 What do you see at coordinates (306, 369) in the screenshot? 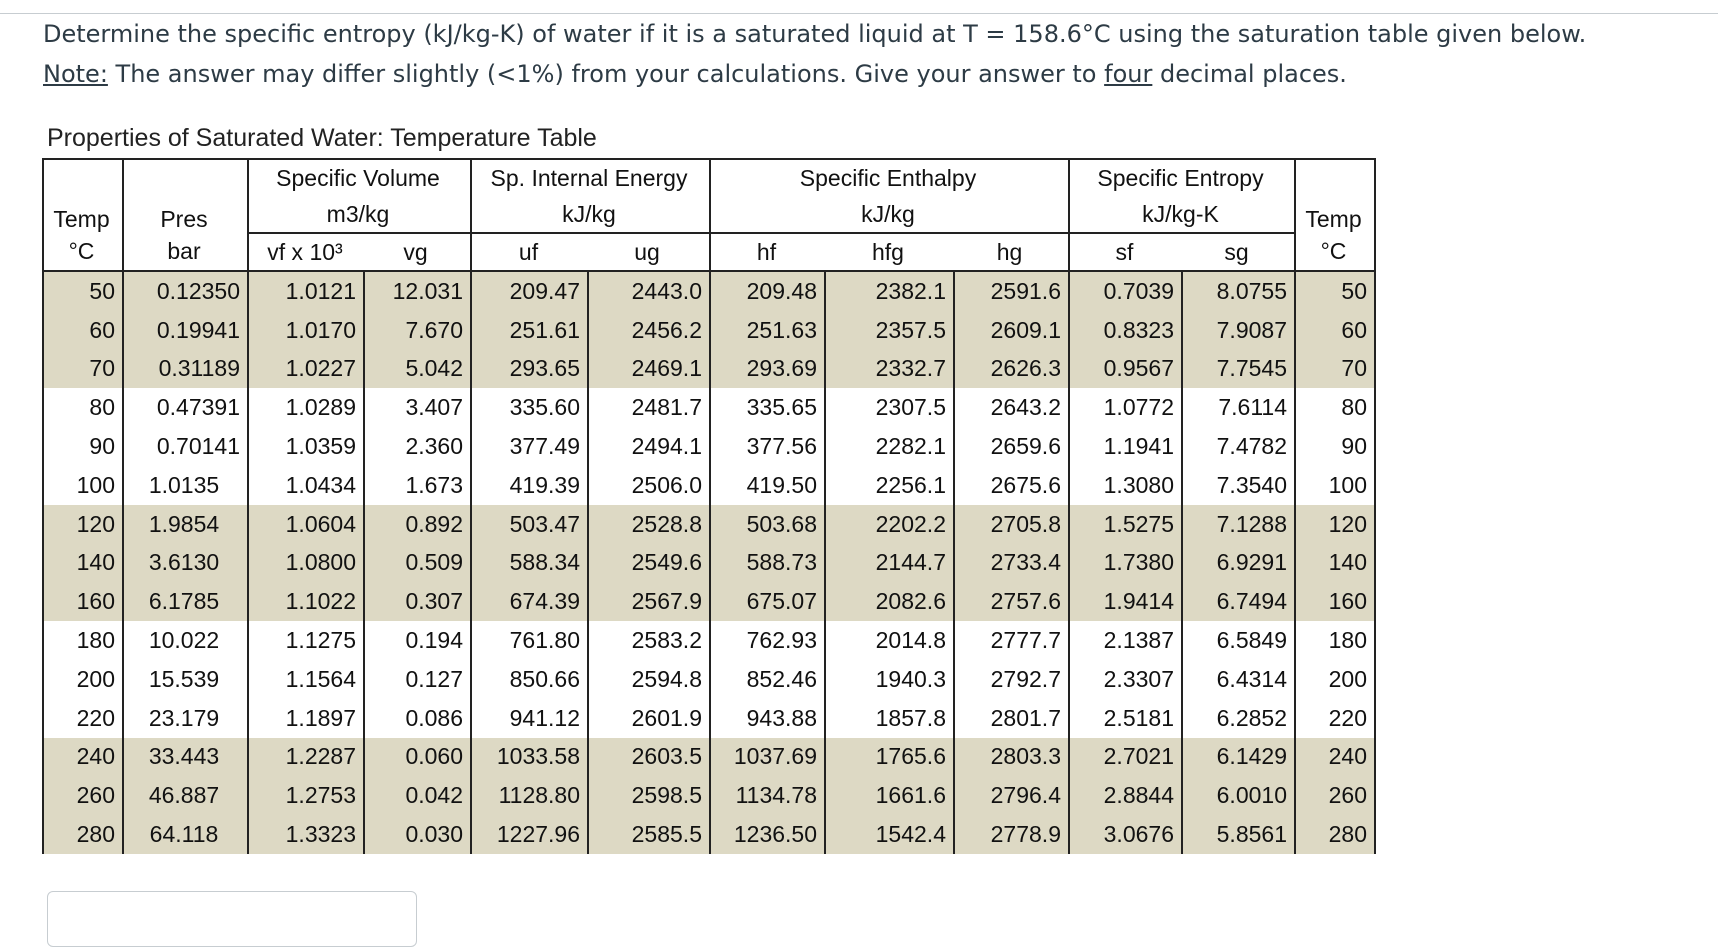
I see `table-cell: 1.0227` at bounding box center [306, 369].